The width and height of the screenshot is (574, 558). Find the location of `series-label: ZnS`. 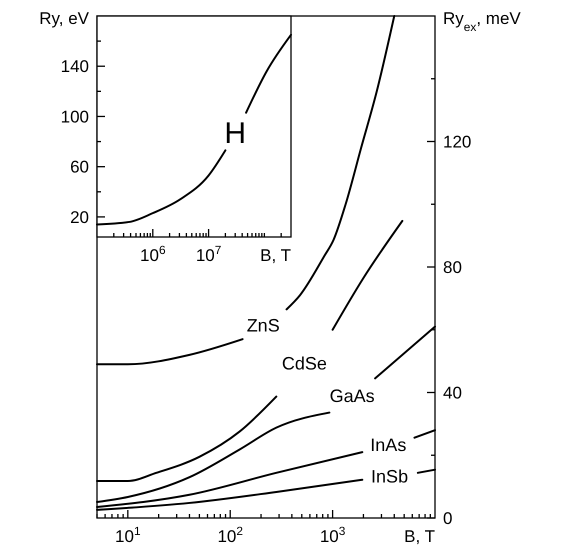

series-label: ZnS is located at coordinates (263, 325).